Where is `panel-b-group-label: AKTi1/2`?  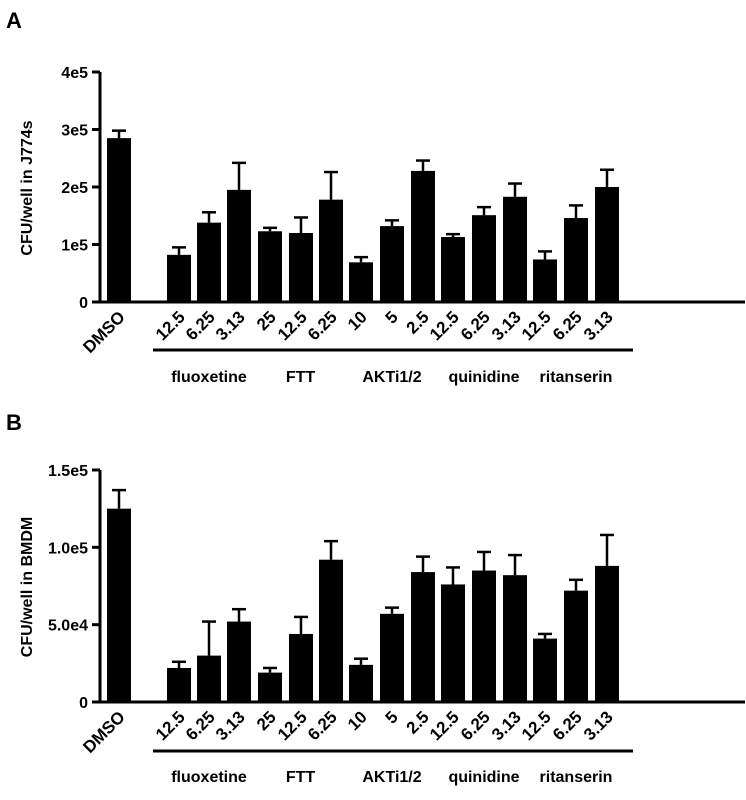
panel-b-group-label: AKTi1/2 is located at coordinates (391, 777).